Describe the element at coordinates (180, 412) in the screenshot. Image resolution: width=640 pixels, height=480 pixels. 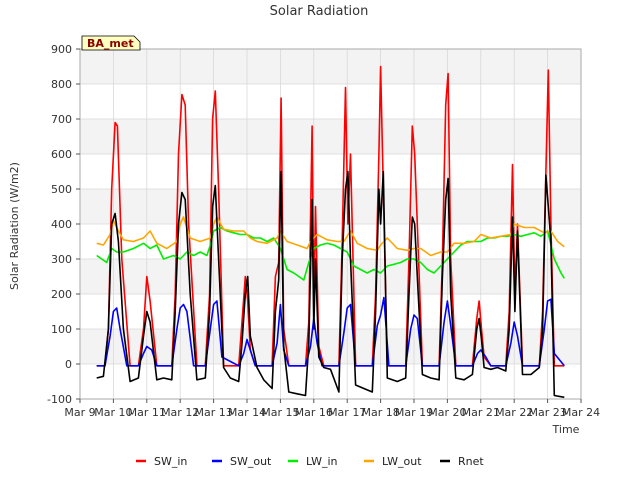
I see `x-tick-label: Mar 12` at that location.